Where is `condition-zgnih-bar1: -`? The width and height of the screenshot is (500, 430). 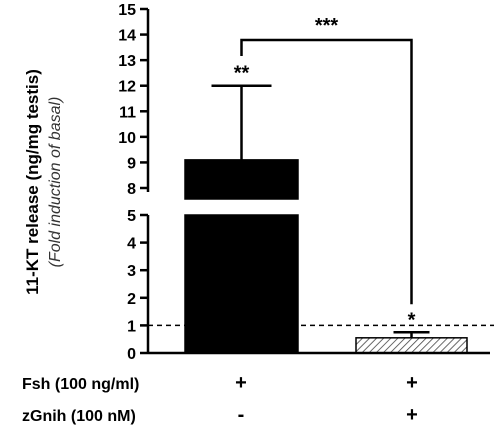 condition-zgnih-bar1: - is located at coordinates (241, 415).